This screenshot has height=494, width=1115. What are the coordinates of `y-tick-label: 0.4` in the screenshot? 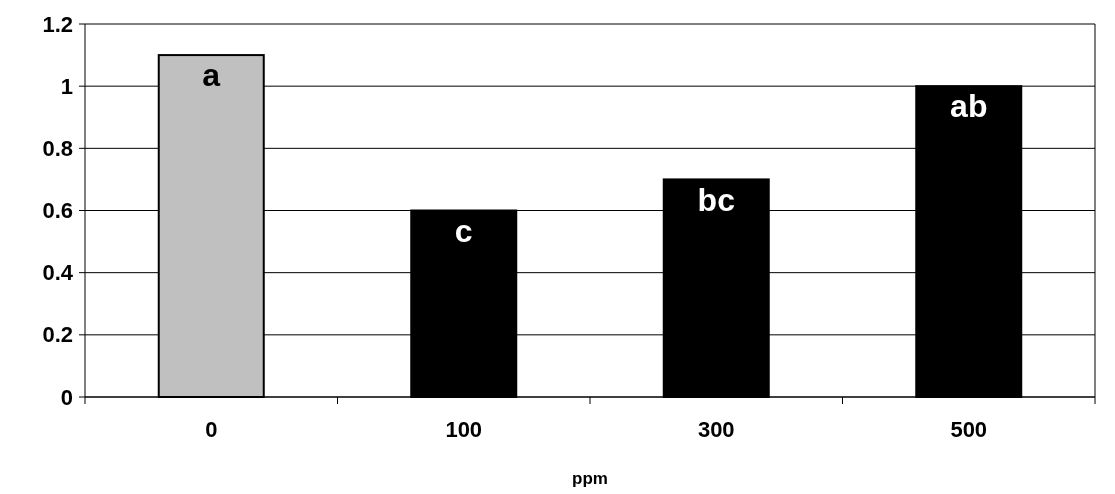 It's located at (58, 273).